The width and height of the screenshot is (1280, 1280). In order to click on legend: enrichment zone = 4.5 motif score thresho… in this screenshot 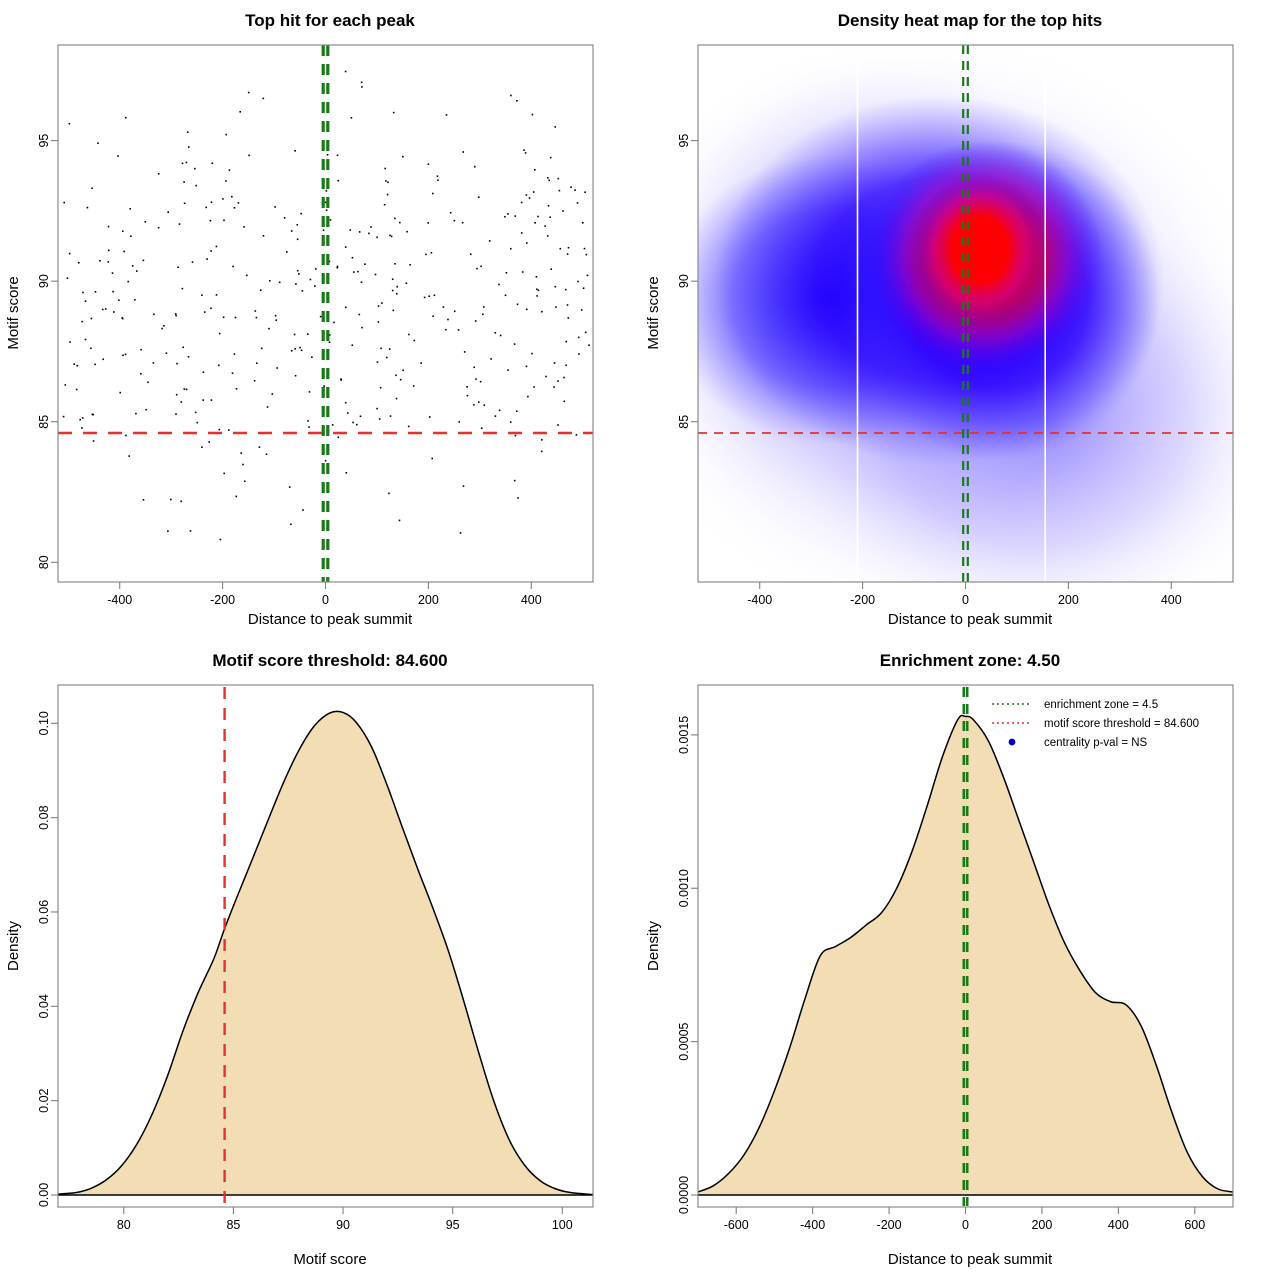, I will do `click(1095, 724)`.